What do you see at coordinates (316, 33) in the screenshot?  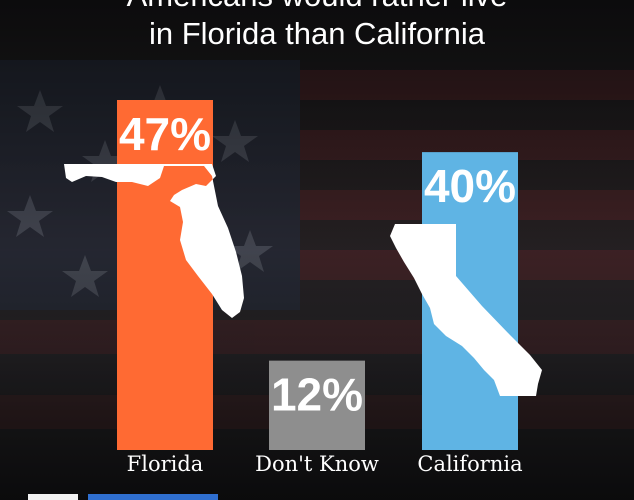 I see `title-line-2: in Florida than California` at bounding box center [316, 33].